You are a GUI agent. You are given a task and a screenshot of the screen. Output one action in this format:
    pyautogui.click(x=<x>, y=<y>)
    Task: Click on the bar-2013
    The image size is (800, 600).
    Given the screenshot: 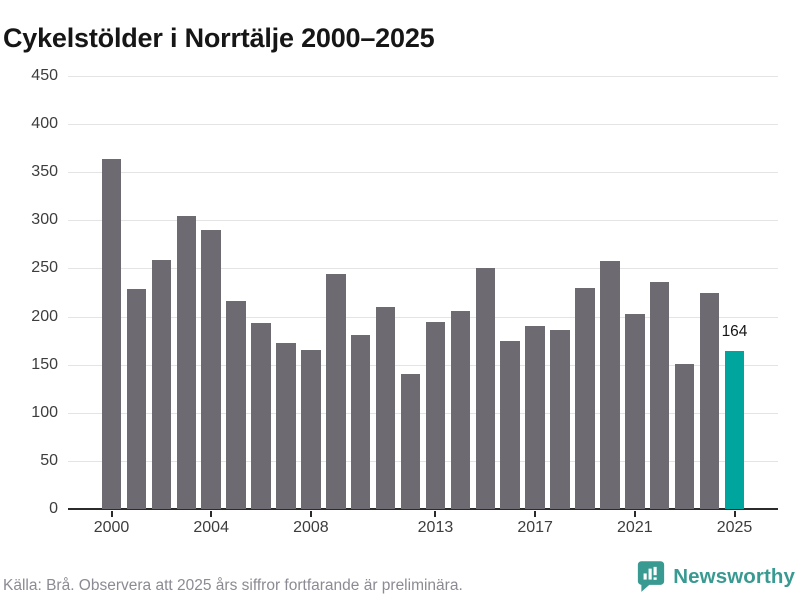 What is the action you would take?
    pyautogui.click(x=435, y=415)
    